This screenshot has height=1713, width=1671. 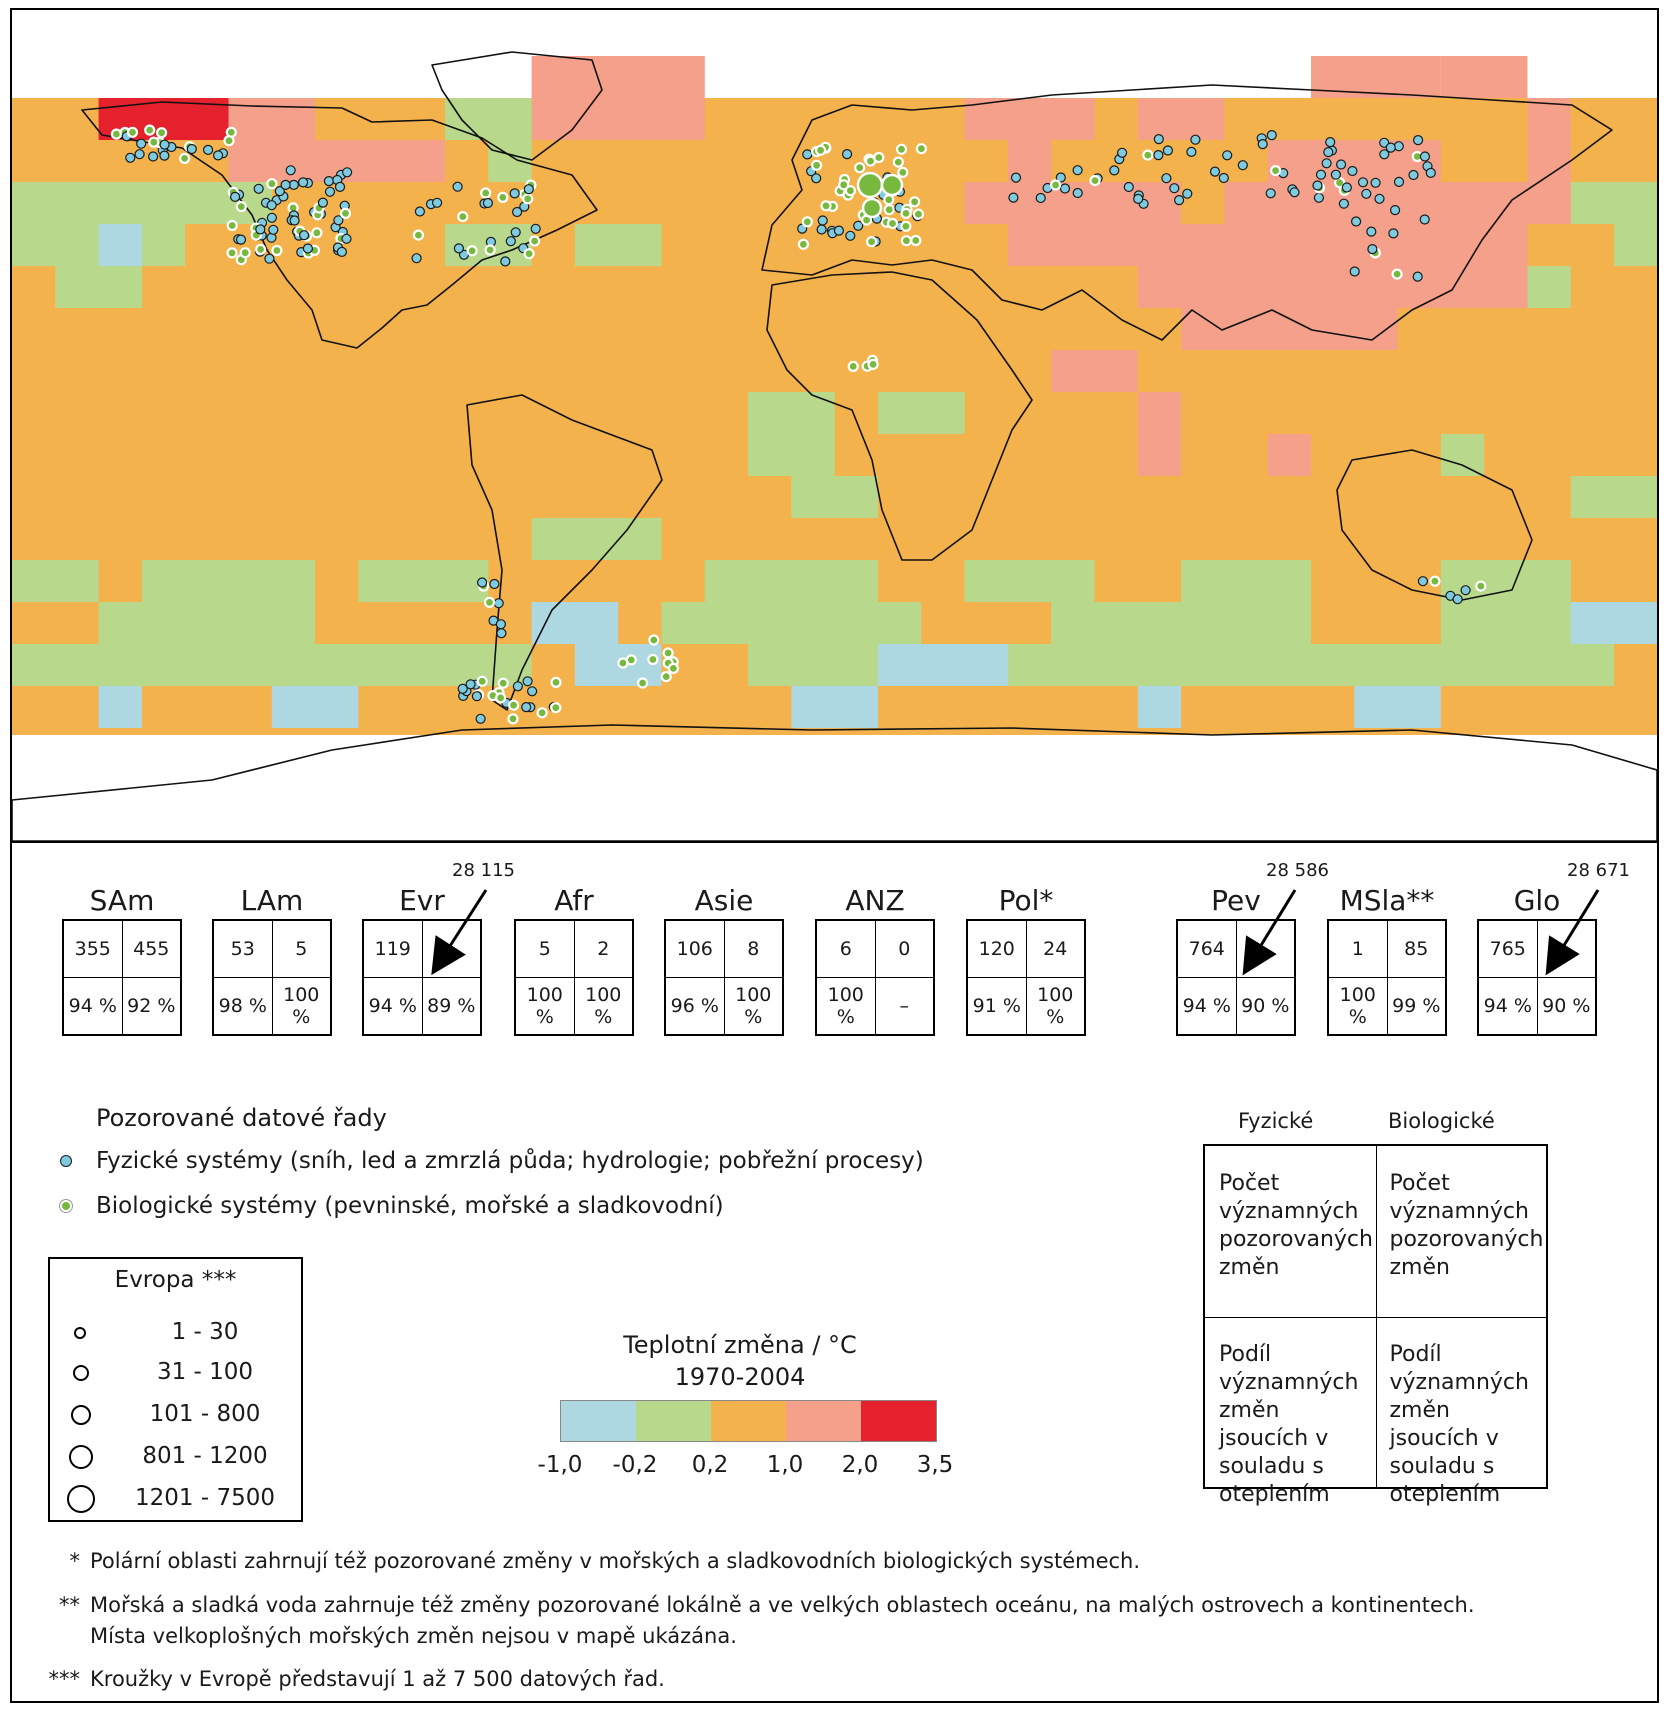 I want to click on bio-count, so click(x=1265, y=948).